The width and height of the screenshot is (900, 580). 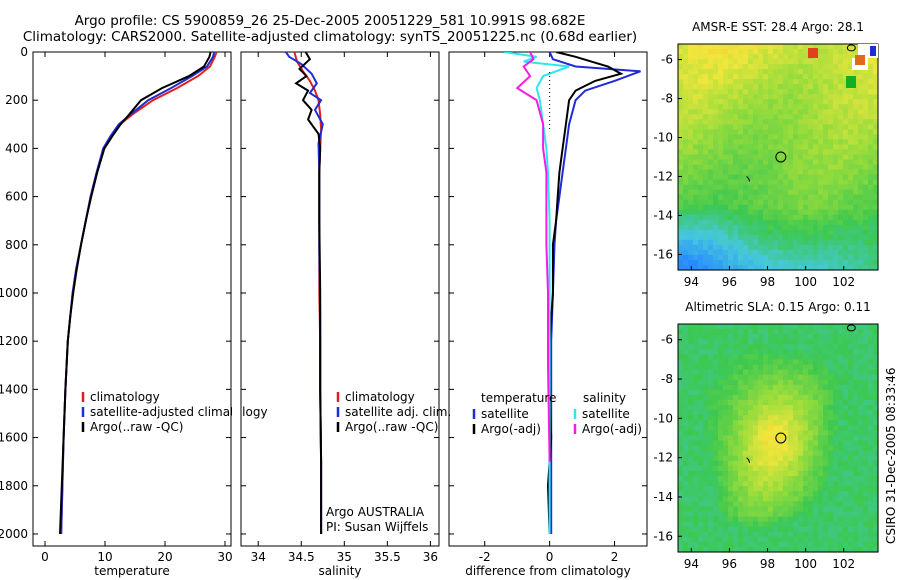 What do you see at coordinates (805, 282) in the screenshot?
I see `sst_map-xtick-label: 100` at bounding box center [805, 282].